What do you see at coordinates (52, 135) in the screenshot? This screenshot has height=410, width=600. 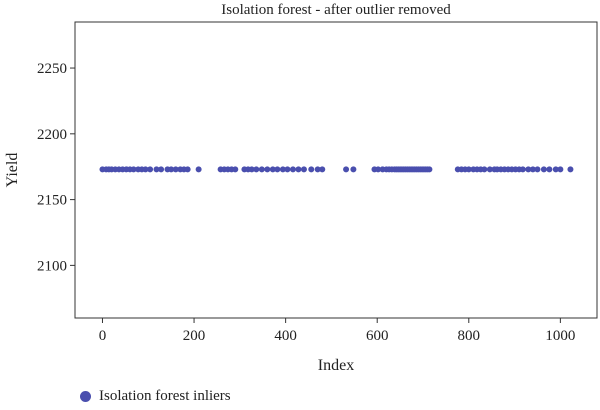 I see `y-tick-label-2: 2200` at bounding box center [52, 135].